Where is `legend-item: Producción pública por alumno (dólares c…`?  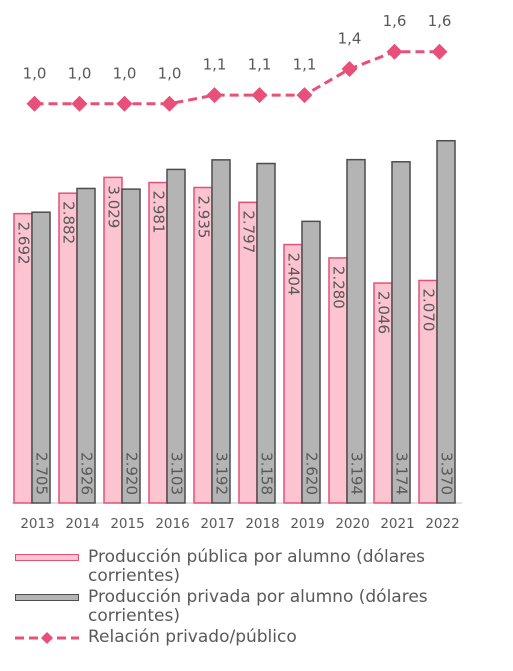
legend-item: Producción pública por alumno (dólares c… is located at coordinates (254, 567).